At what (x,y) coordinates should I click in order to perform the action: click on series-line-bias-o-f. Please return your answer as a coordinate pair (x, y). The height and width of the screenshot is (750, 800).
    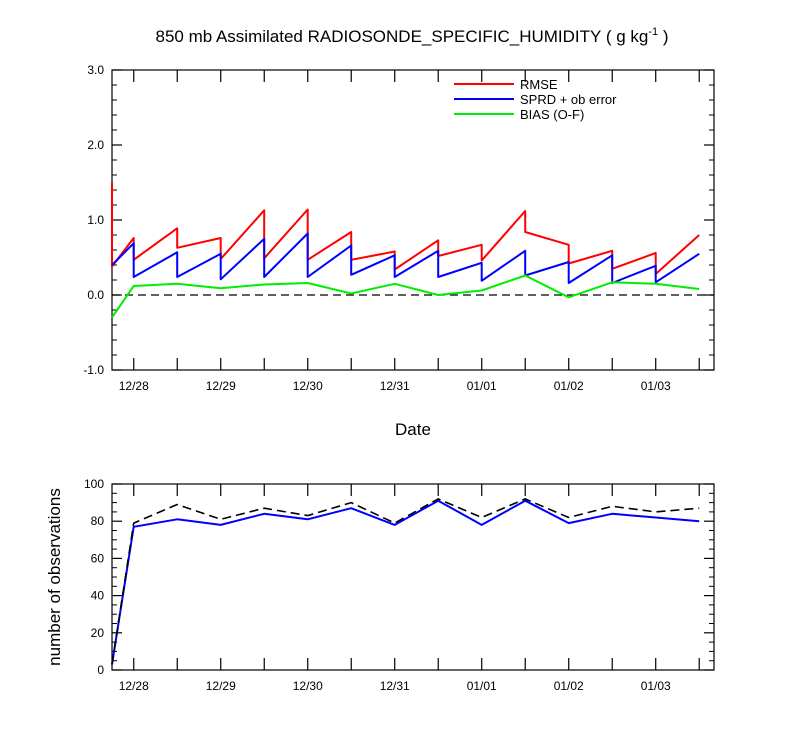
    Looking at the image, I should click on (405, 296).